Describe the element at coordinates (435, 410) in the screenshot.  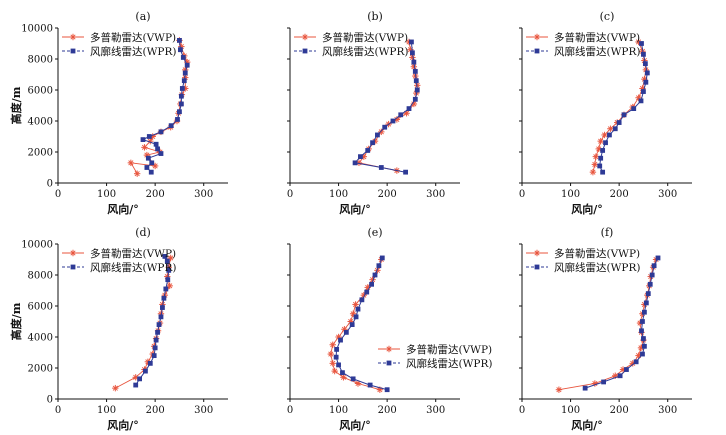
I see `x-tick-label: 300` at that location.